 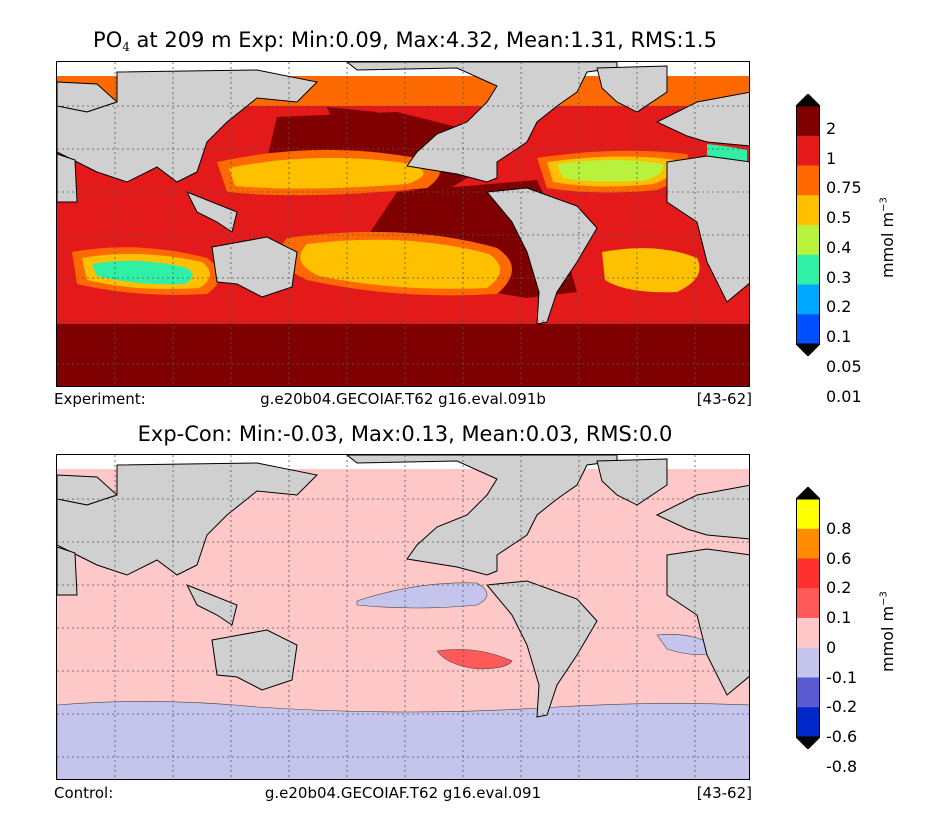 I want to click on north-pacific-gyre, so click(x=326, y=173).